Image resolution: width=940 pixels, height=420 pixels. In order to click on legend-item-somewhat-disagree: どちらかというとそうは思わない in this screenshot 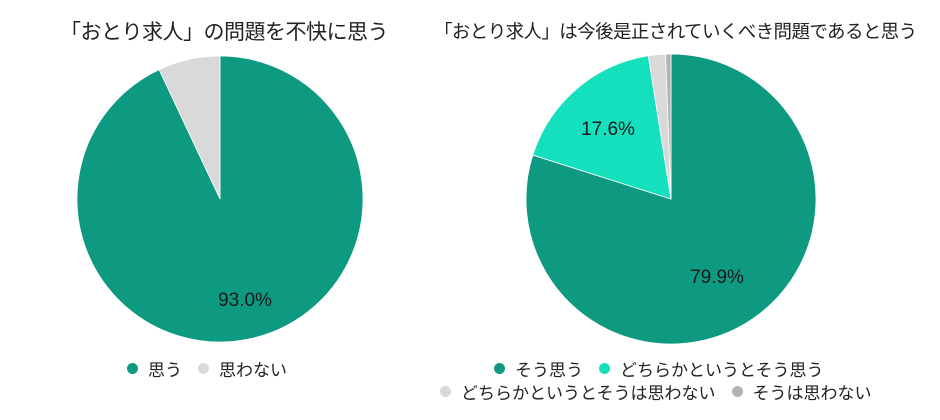, I will do `click(578, 391)`.